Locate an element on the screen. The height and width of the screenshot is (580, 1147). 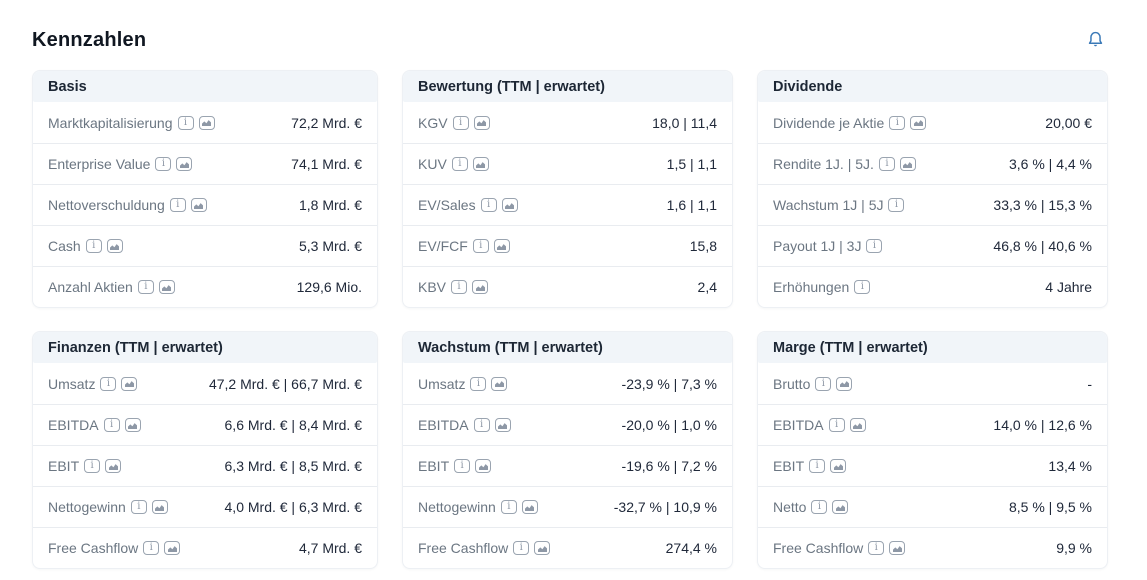
metric-row: Erhöhungen i 4 Jahre is located at coordinates (932, 286).